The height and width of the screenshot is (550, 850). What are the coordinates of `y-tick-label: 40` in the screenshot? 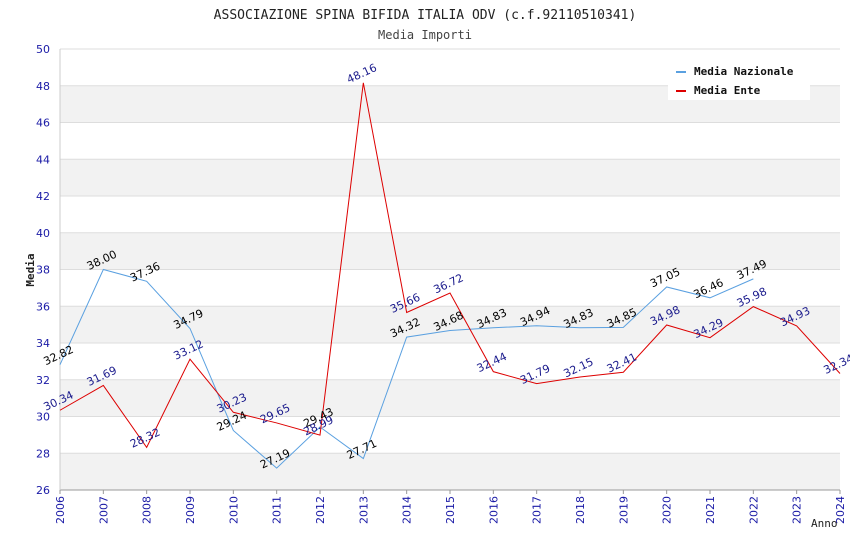 It's located at (43, 233).